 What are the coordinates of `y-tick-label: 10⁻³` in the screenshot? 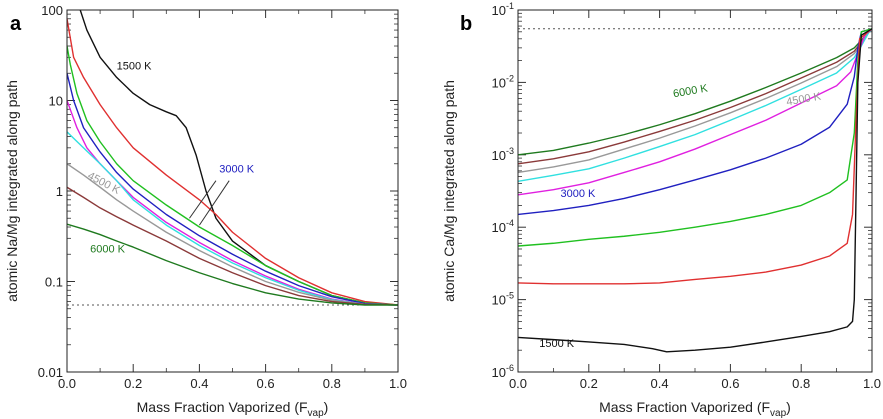 It's located at (503, 154).